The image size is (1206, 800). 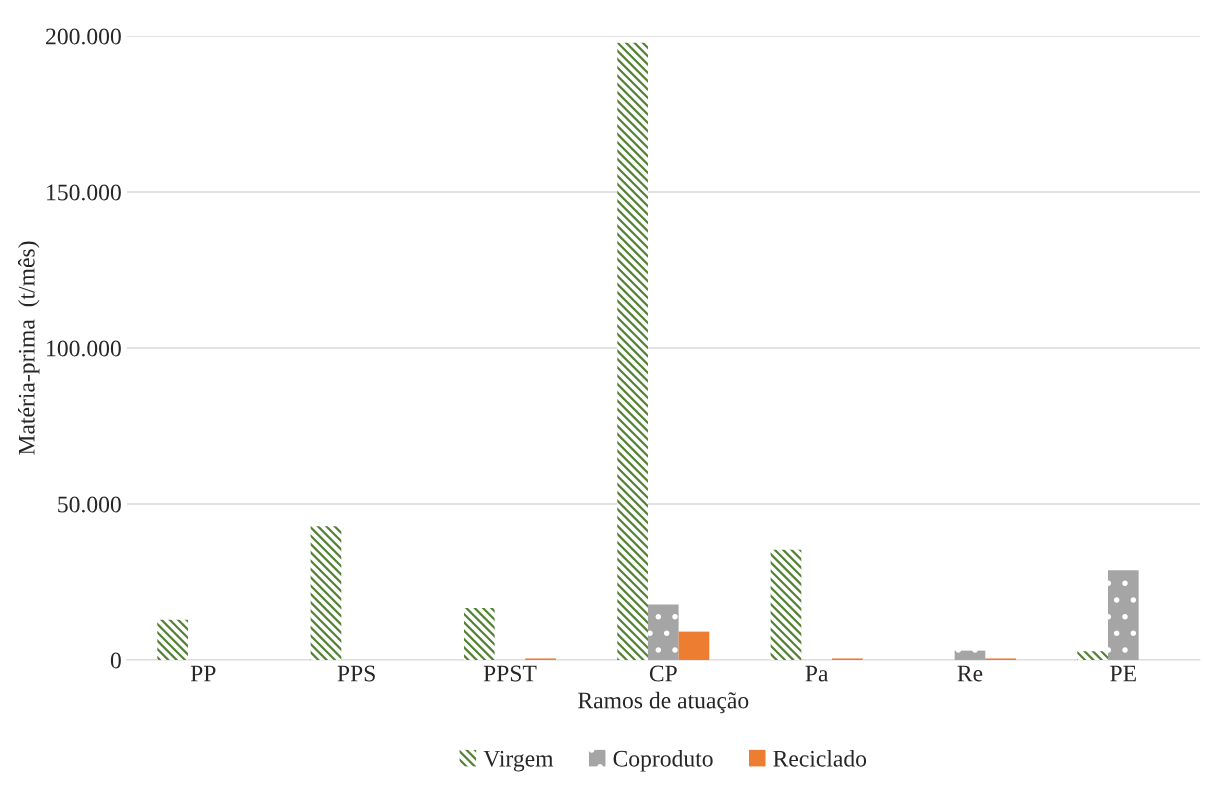 What do you see at coordinates (663, 702) in the screenshot?
I see `x-axis-title: Ramos de atuação` at bounding box center [663, 702].